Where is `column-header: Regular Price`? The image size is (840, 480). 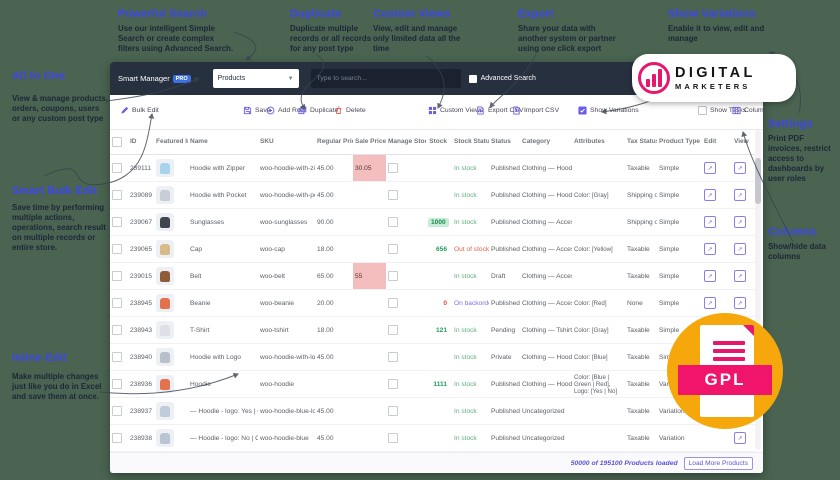
column-header: Regular Price is located at coordinates (334, 142).